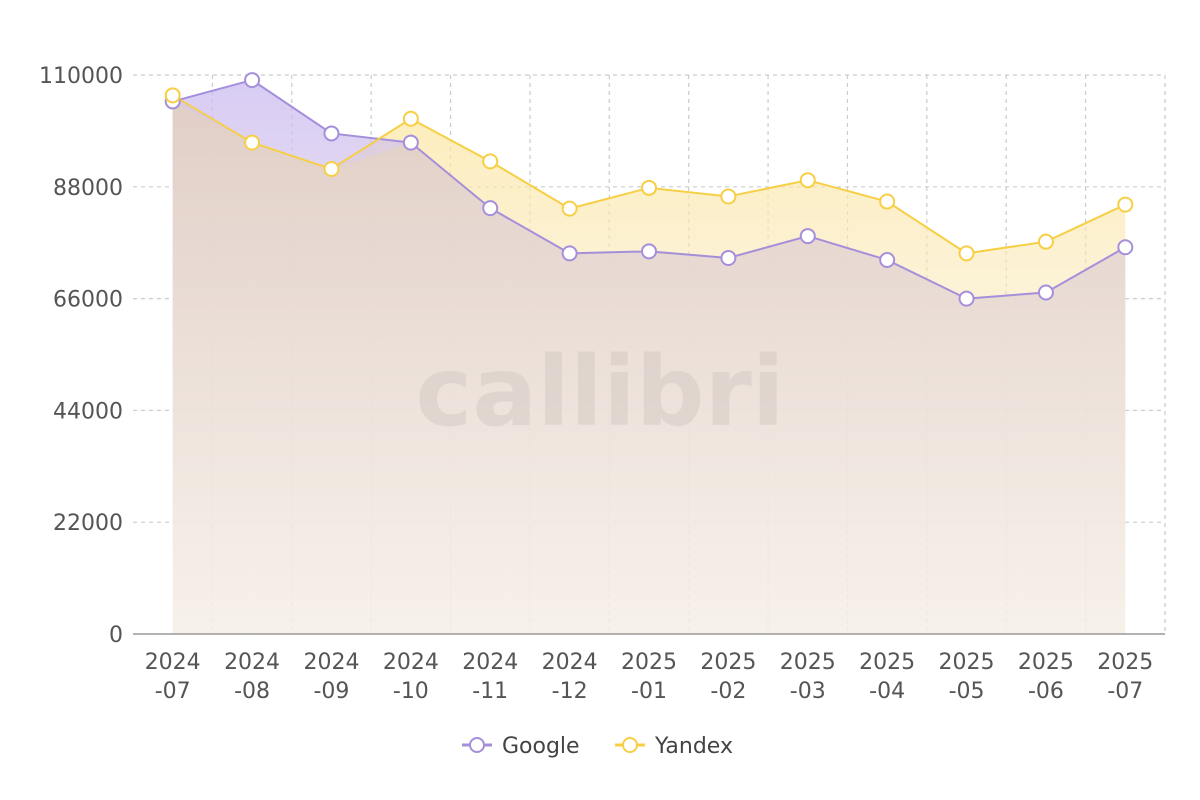  I want to click on x-tick-label-part: -08, so click(252, 691).